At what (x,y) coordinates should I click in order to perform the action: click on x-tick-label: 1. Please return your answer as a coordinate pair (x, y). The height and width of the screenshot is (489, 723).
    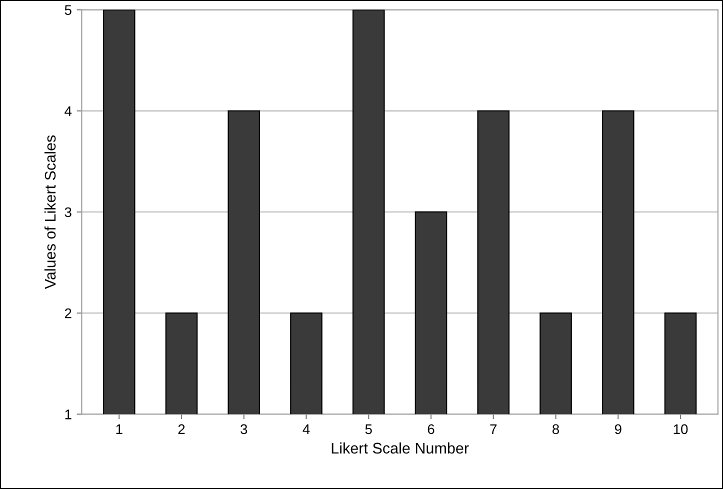
    Looking at the image, I should click on (119, 429).